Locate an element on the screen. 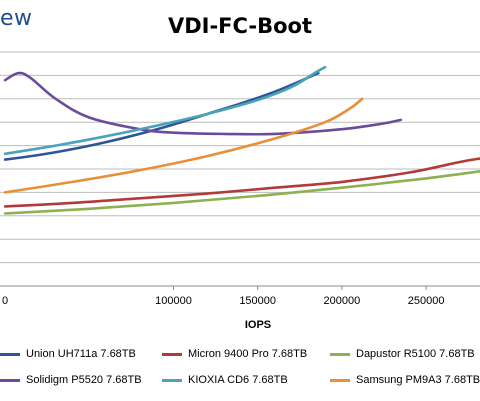  legend-item-1: Union UH711a 7.68TB is located at coordinates (68, 354).